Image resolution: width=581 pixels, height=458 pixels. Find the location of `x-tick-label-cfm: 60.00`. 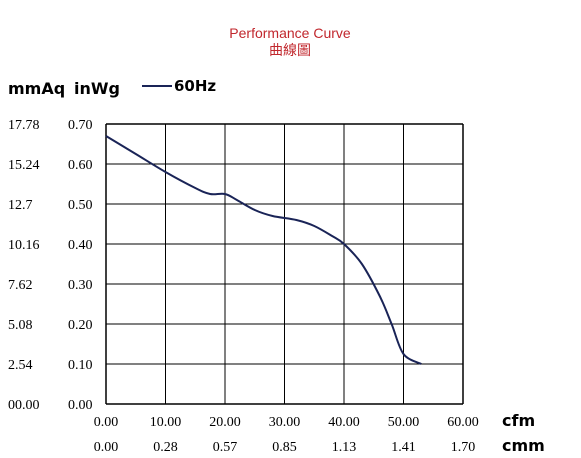

x-tick-label-cfm: 60.00 is located at coordinates (463, 422).